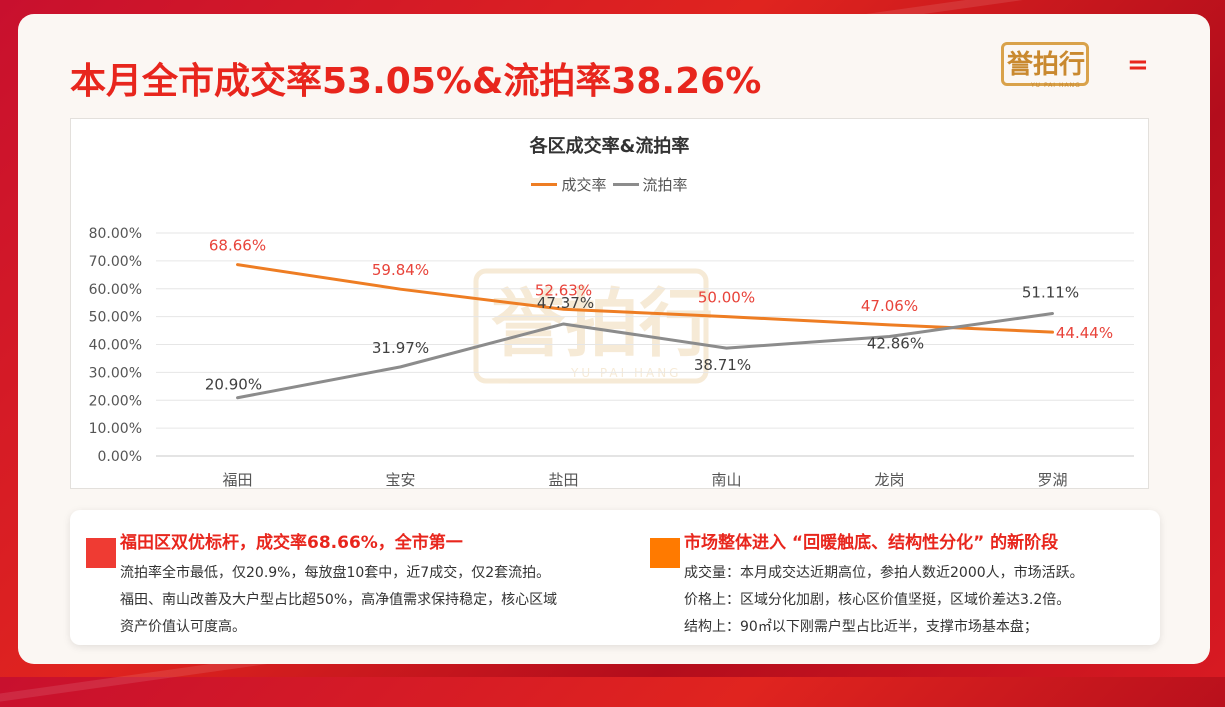 This screenshot has width=1225, height=707. I want to click on summary-right-line: 成交量：本月成交达近期高位，参拍人数近2000人，市场活跃。, so click(884, 573).